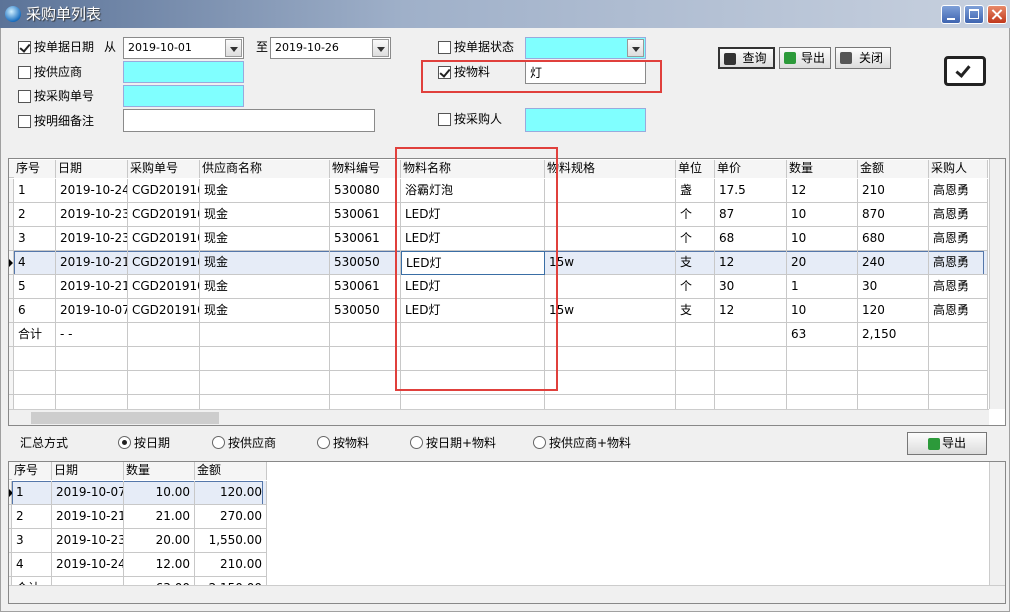 The width and height of the screenshot is (1010, 612). Describe the element at coordinates (505, 14) in the screenshot. I see `title-bar: 采购单列表` at that location.